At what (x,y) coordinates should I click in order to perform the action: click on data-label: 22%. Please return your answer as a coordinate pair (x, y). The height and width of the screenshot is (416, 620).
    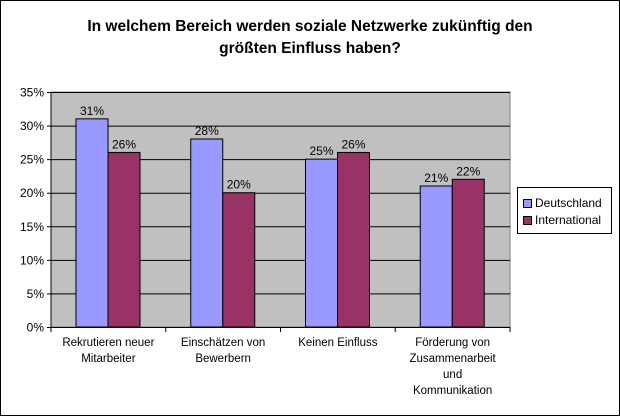
    Looking at the image, I should click on (468, 171).